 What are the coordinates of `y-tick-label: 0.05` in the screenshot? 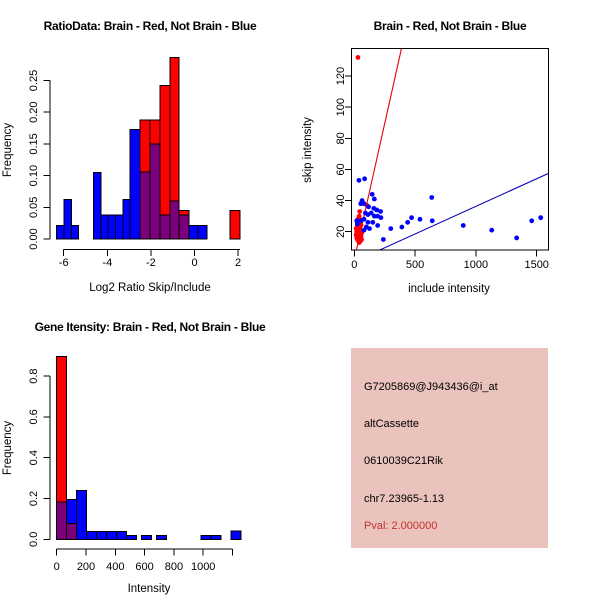 It's located at (34, 207).